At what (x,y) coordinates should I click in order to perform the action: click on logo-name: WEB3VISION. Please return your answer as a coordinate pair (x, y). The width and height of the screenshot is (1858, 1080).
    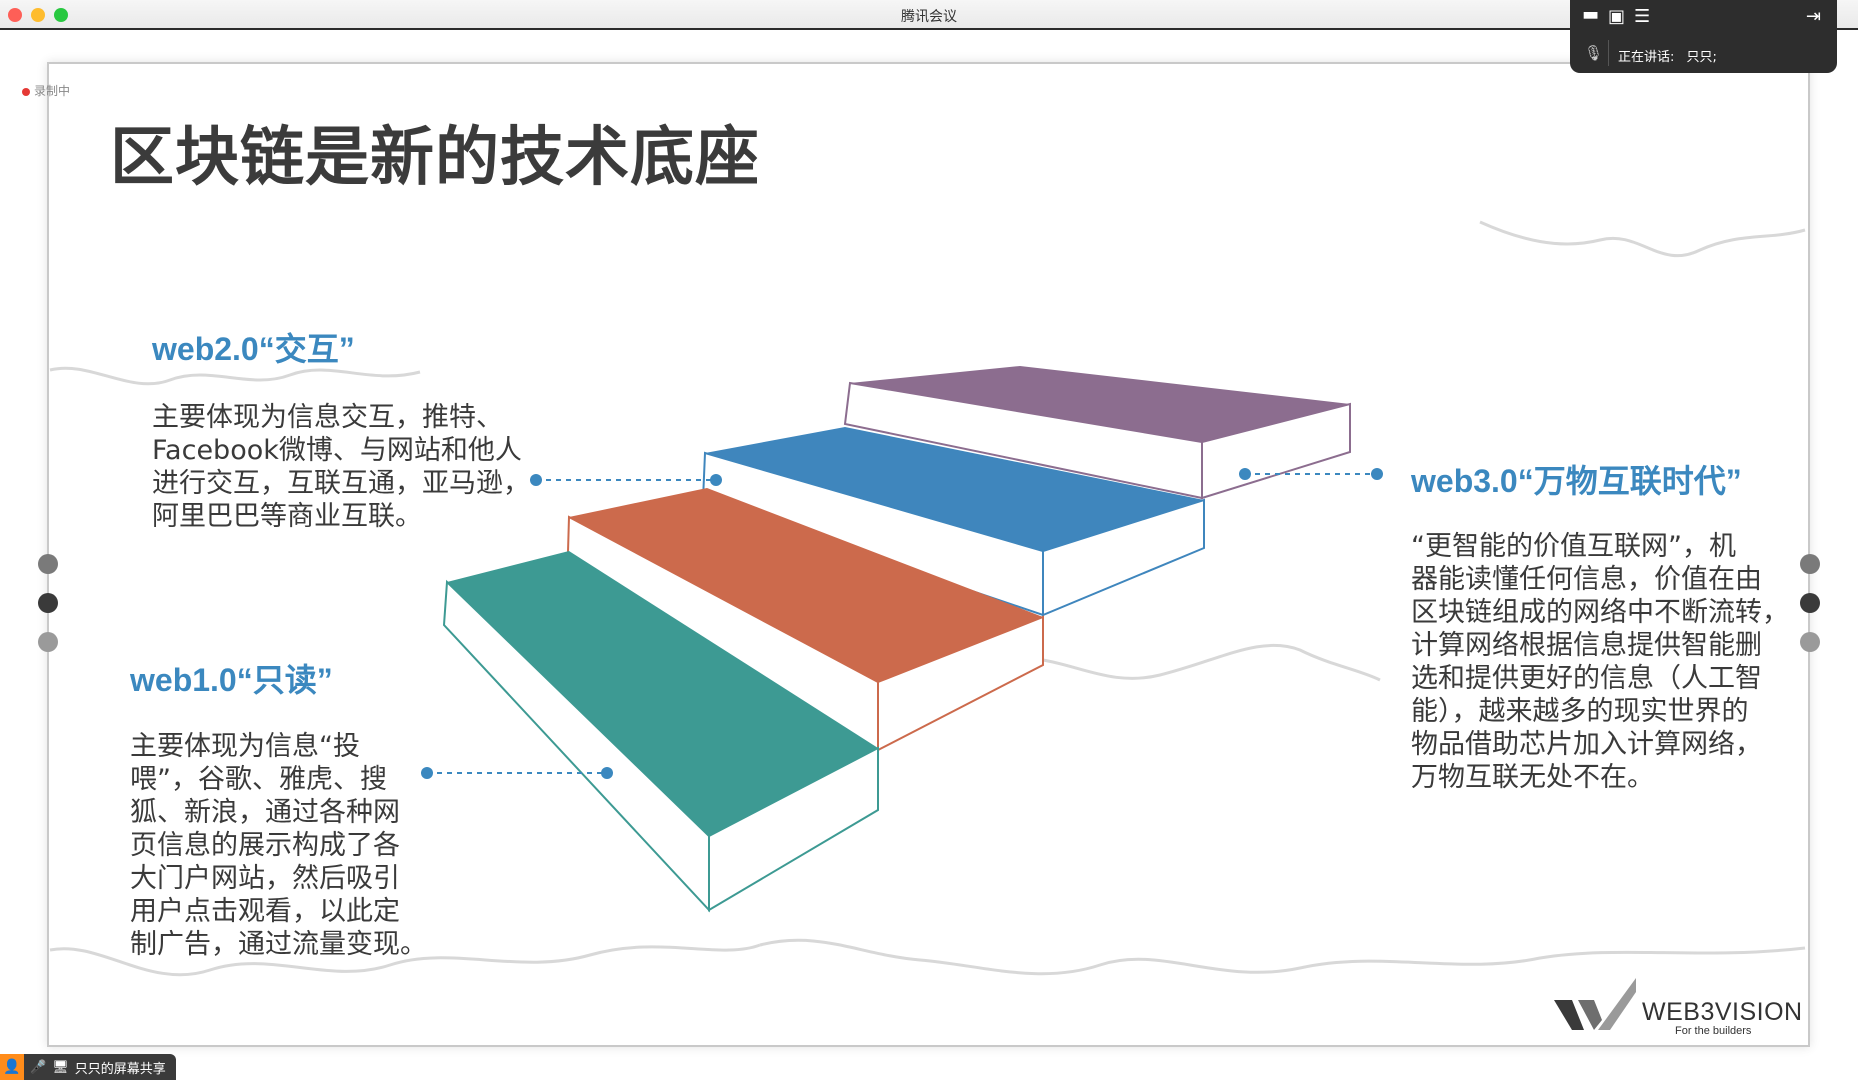
    Looking at the image, I should click on (1722, 1012).